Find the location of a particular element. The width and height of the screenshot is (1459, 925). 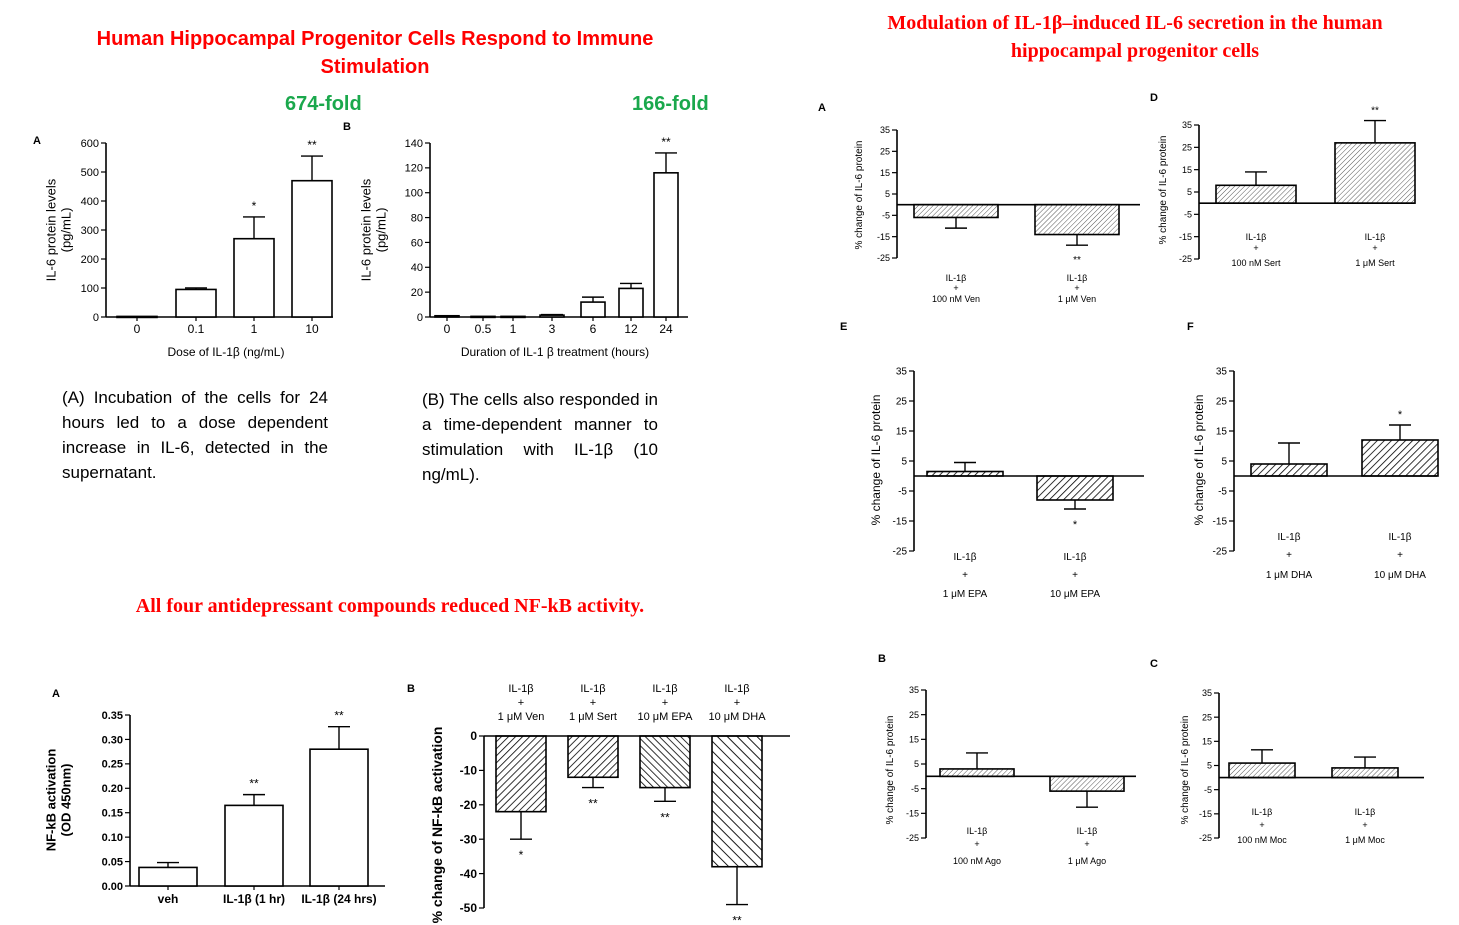

y-tick-label: 80 is located at coordinates (417, 218).